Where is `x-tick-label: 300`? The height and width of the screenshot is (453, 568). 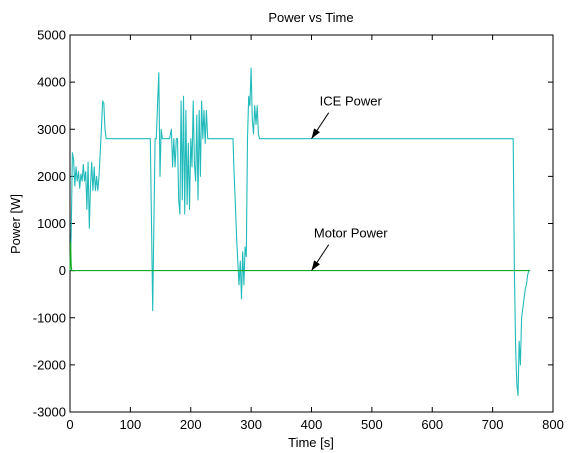
x-tick-label: 300 is located at coordinates (251, 424).